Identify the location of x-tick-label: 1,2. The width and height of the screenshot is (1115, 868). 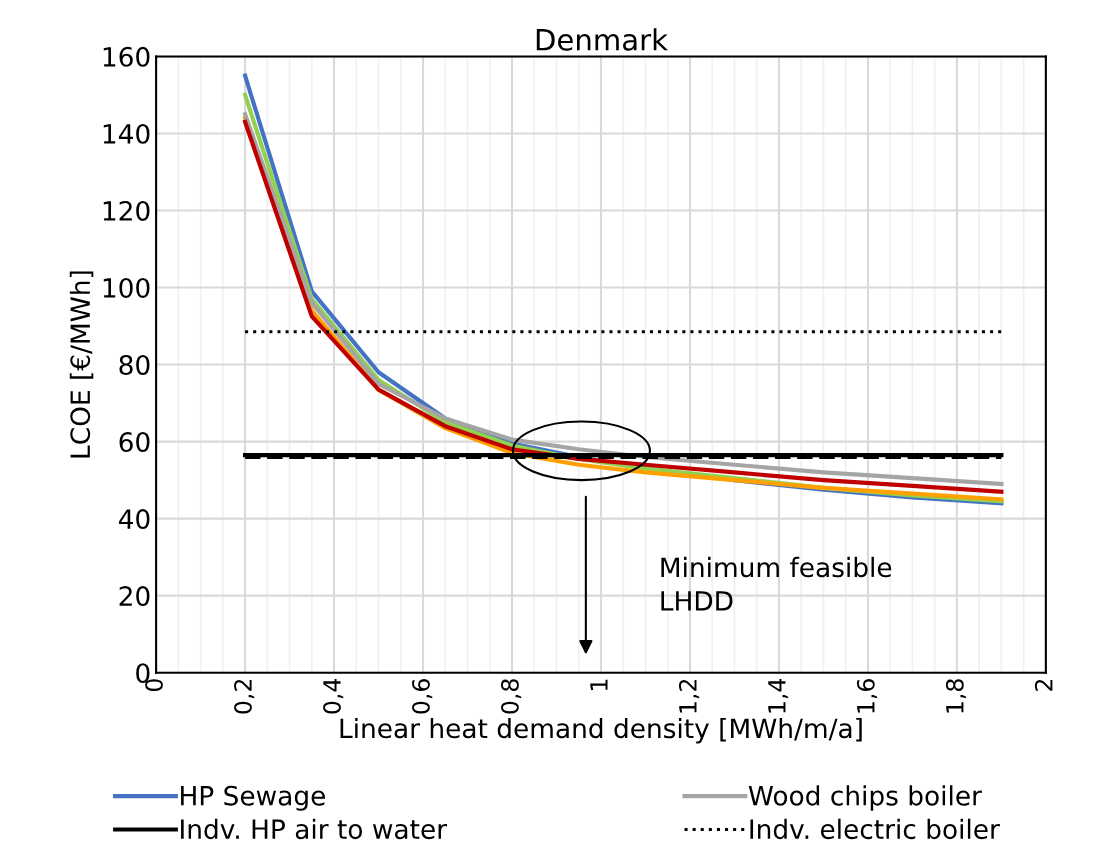
(689, 696).